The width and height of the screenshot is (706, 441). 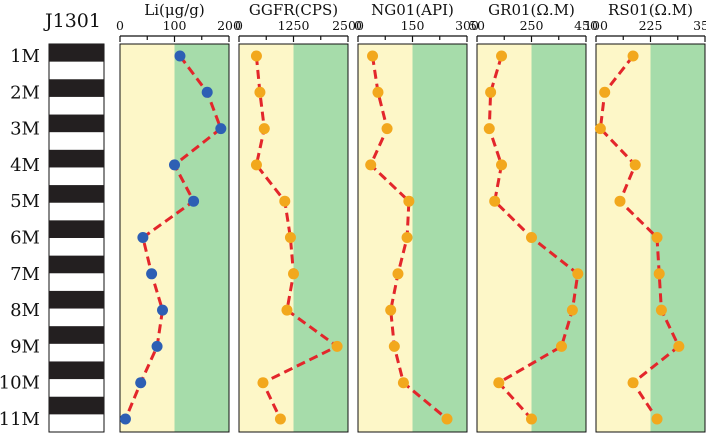 What do you see at coordinates (25, 201) in the screenshot?
I see `depth-label: 5M` at bounding box center [25, 201].